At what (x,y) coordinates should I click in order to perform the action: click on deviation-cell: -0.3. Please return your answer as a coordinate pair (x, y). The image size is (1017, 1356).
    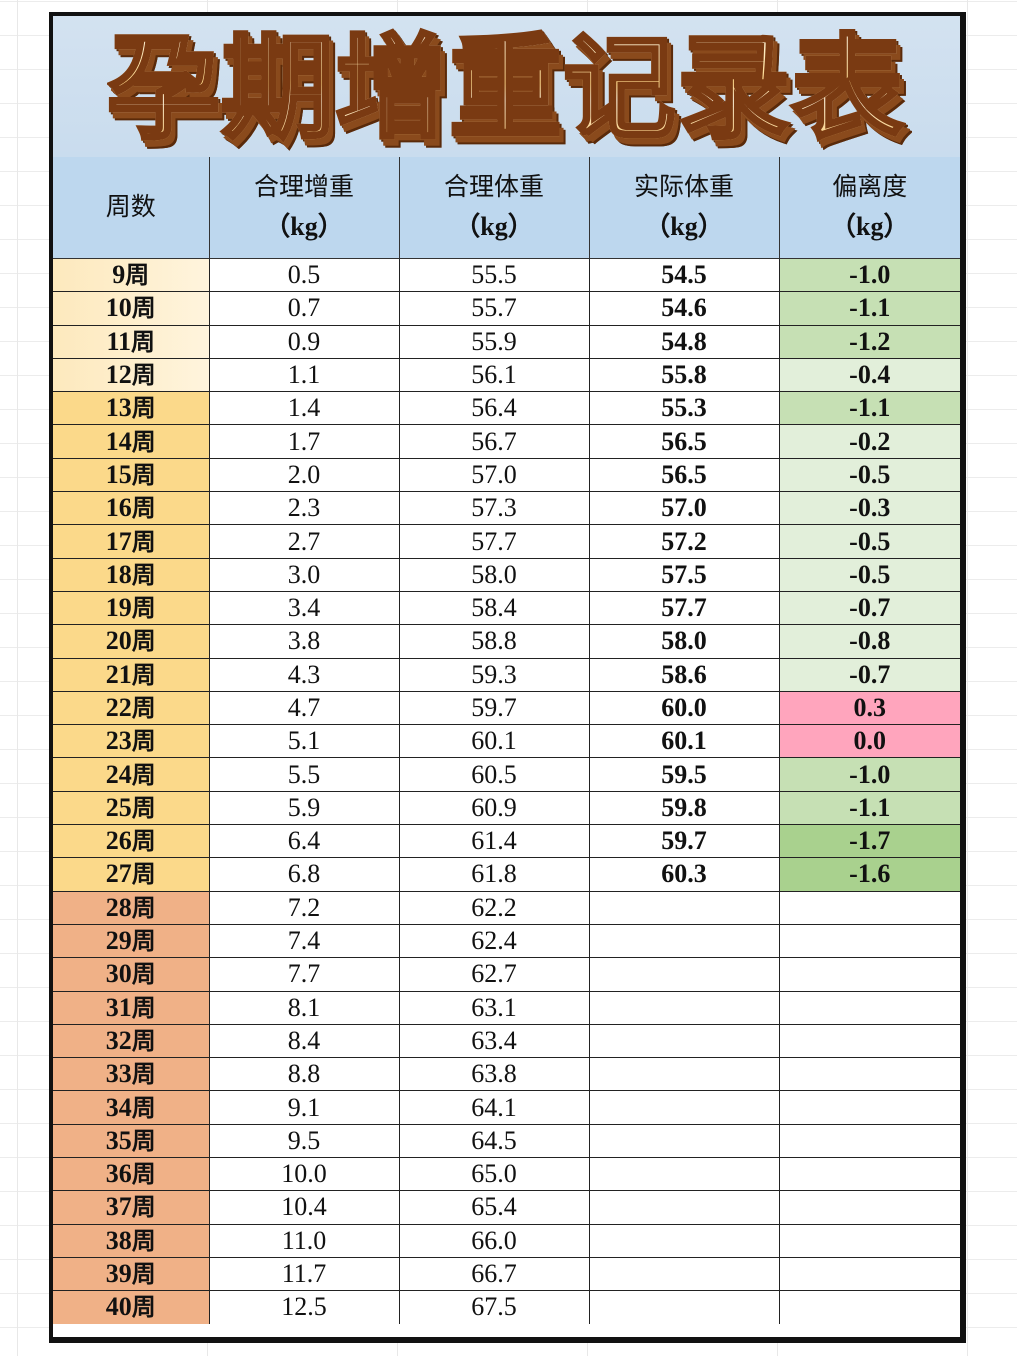
    Looking at the image, I should click on (869, 508).